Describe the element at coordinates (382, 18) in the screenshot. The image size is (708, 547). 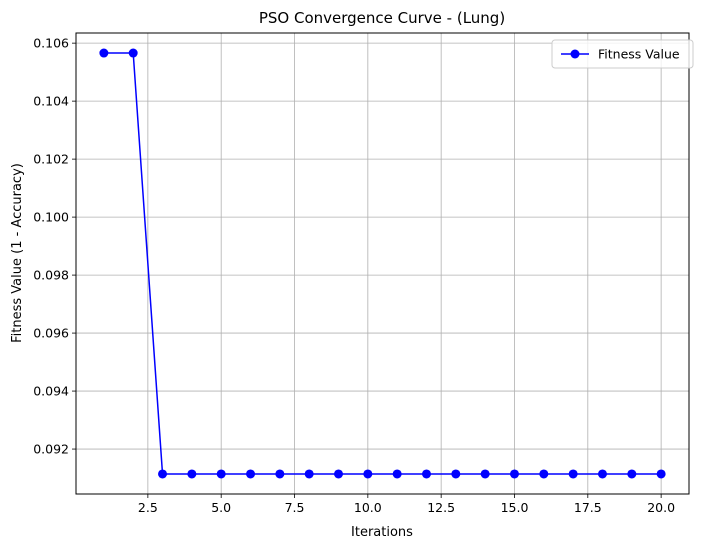
I see `chart-title: PSO Convergence Curve - (Lung)` at that location.